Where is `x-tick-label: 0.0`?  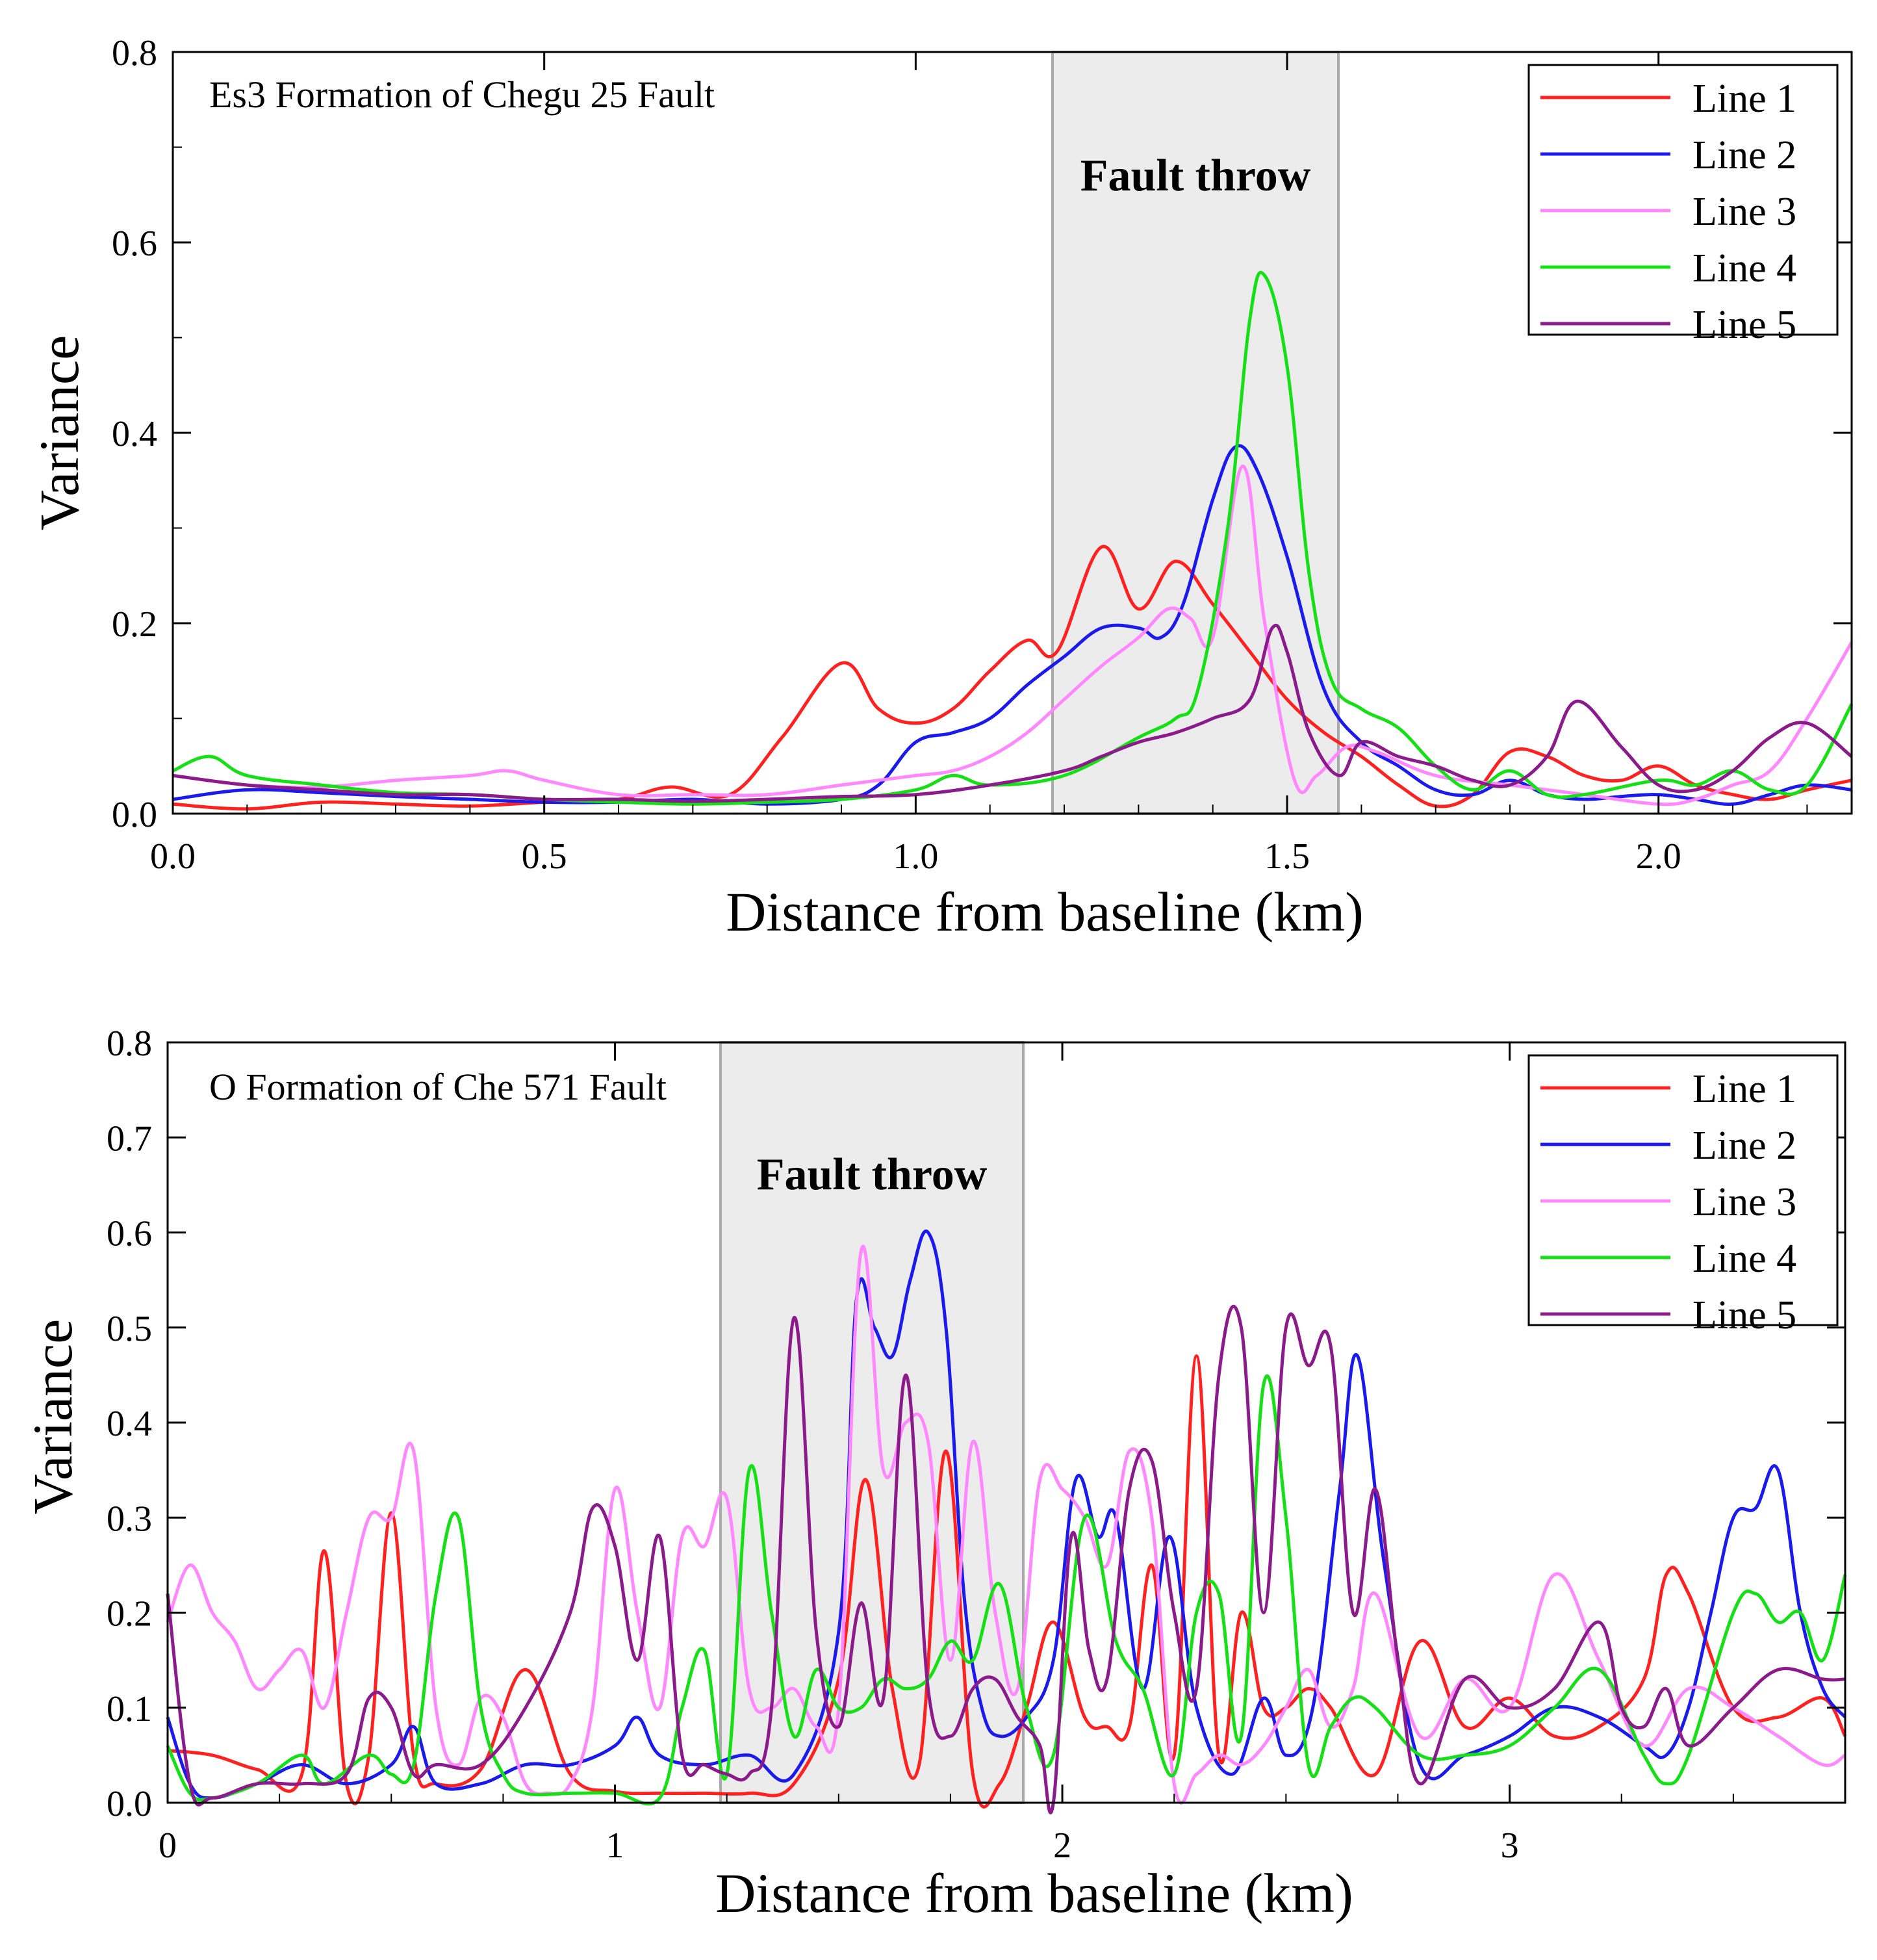
x-tick-label: 0.0 is located at coordinates (173, 856).